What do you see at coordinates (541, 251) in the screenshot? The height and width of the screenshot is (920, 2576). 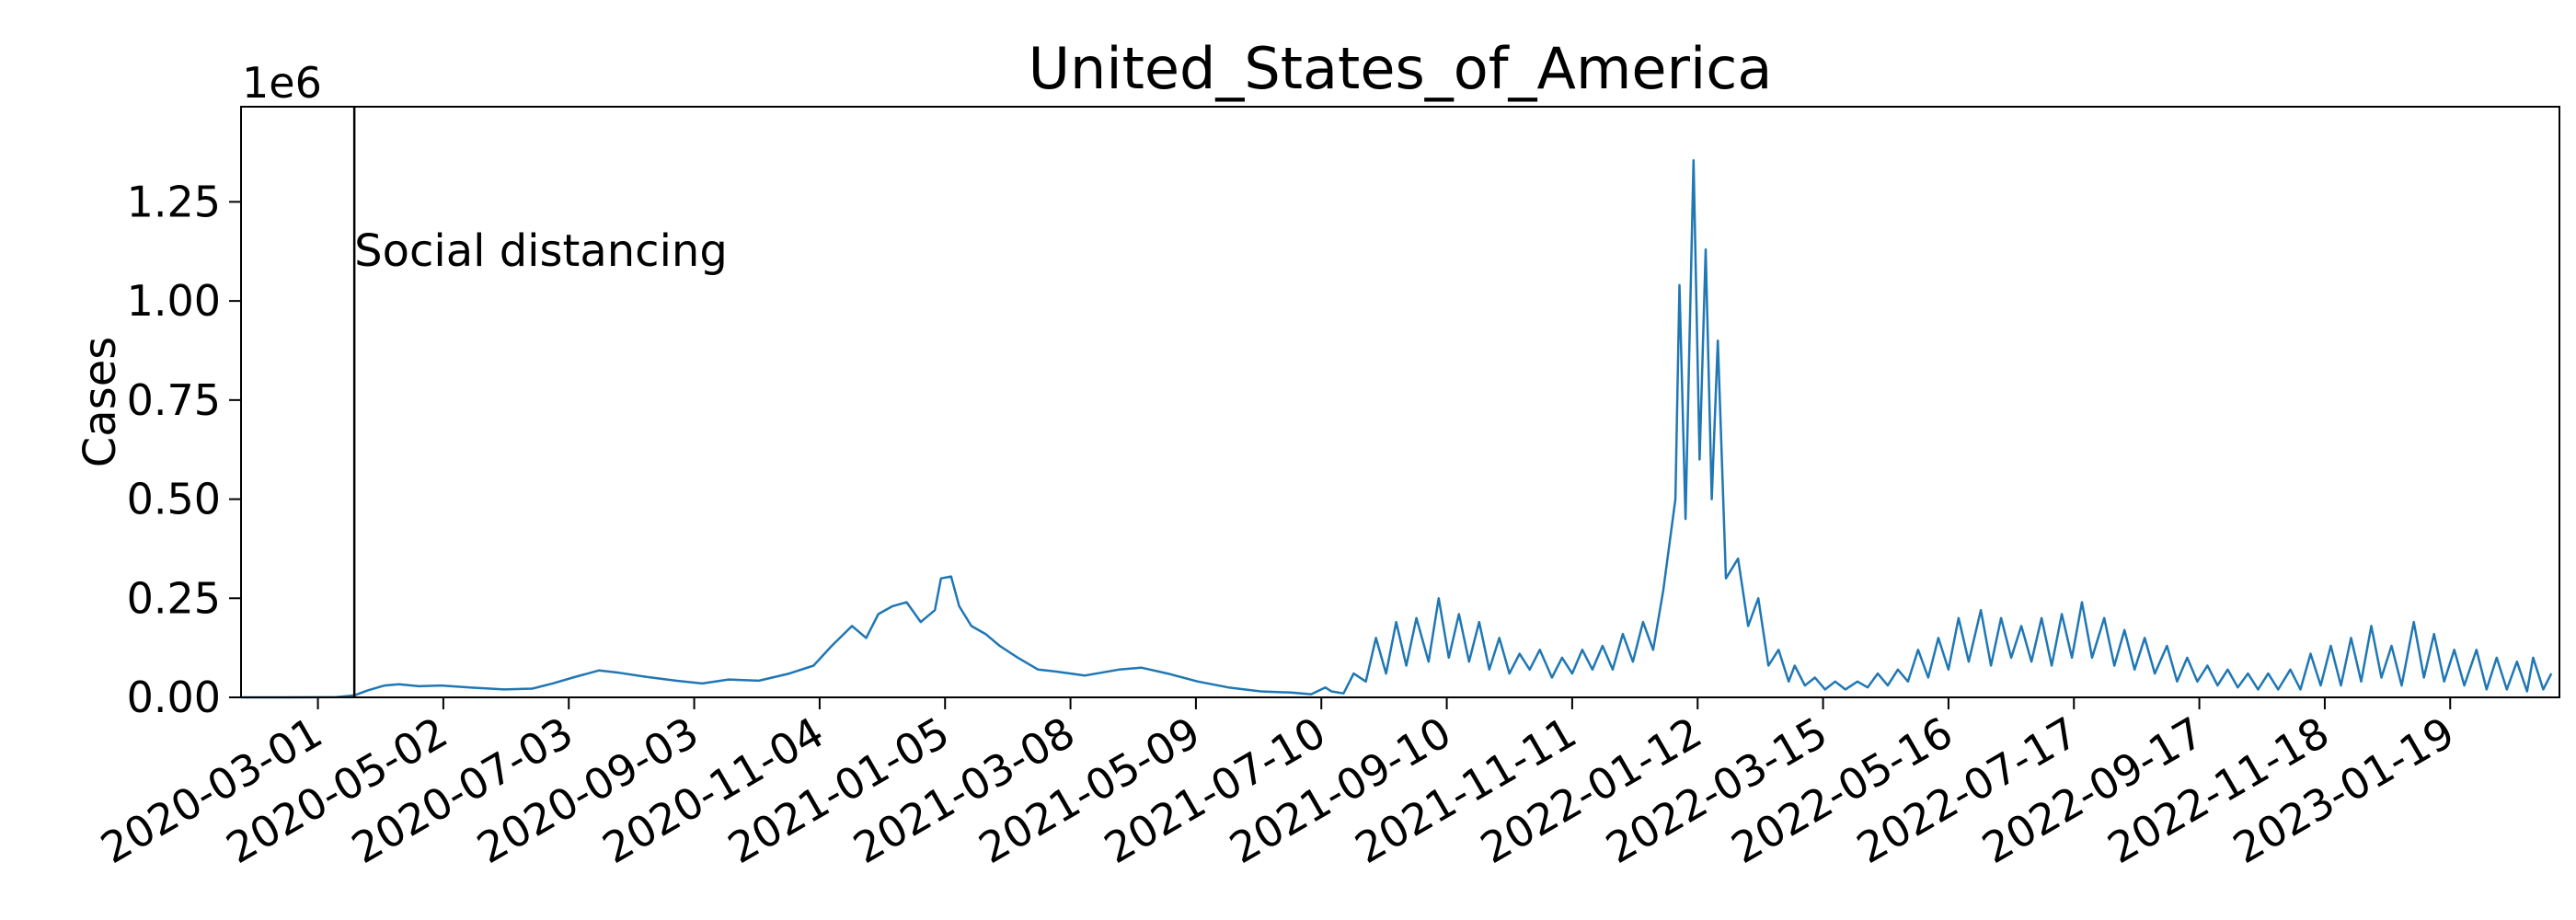 I see `annotation-text: Social distancing` at bounding box center [541, 251].